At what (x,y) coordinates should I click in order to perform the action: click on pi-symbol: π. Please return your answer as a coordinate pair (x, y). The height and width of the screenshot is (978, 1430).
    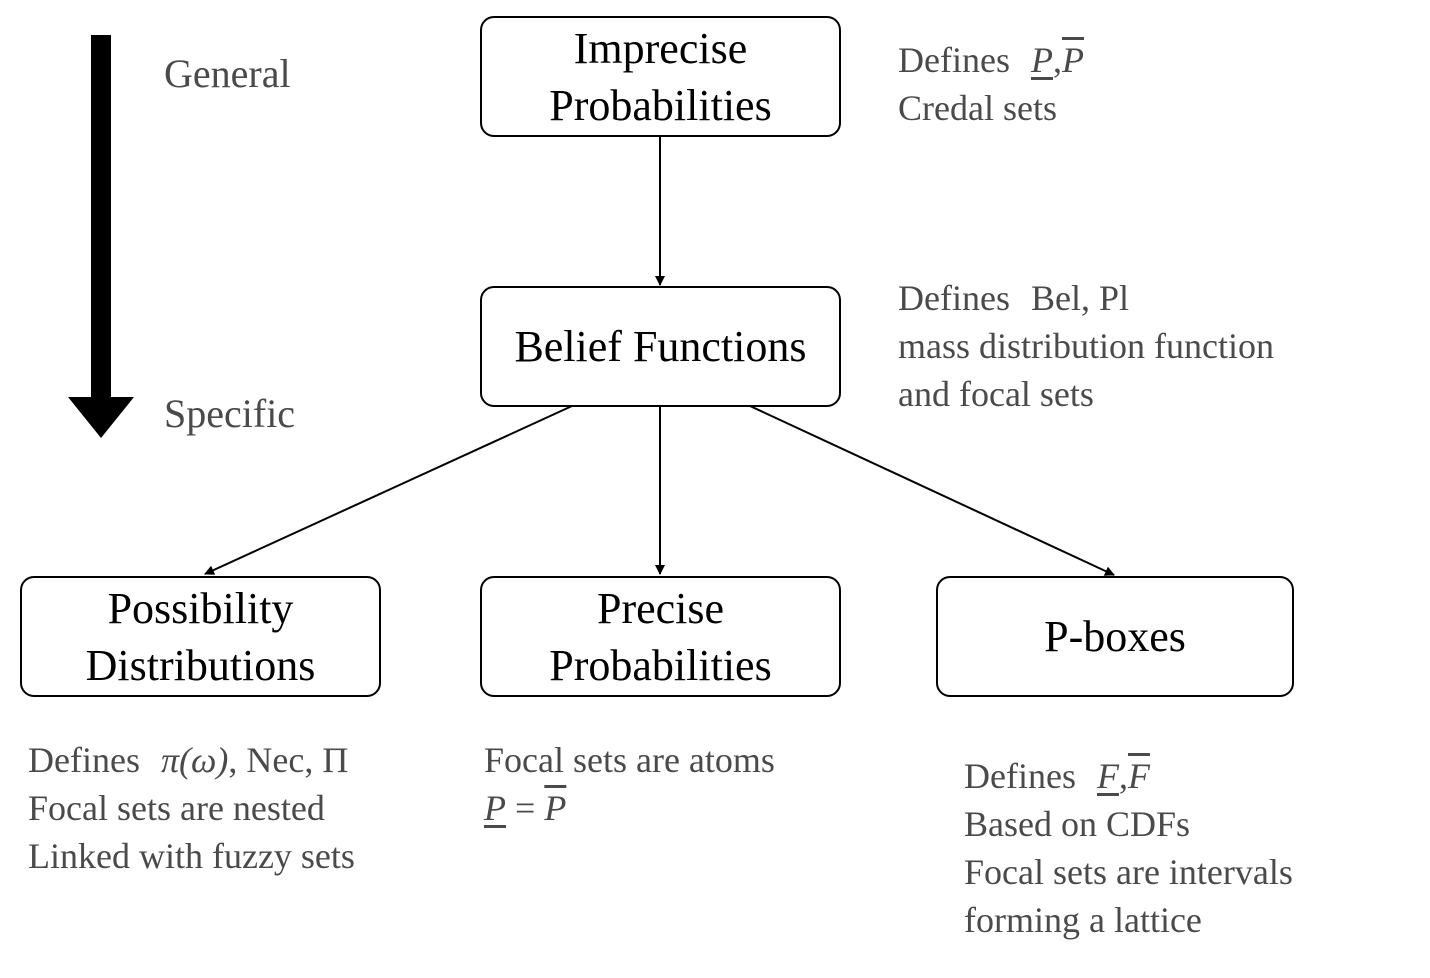
    Looking at the image, I should click on (170, 760).